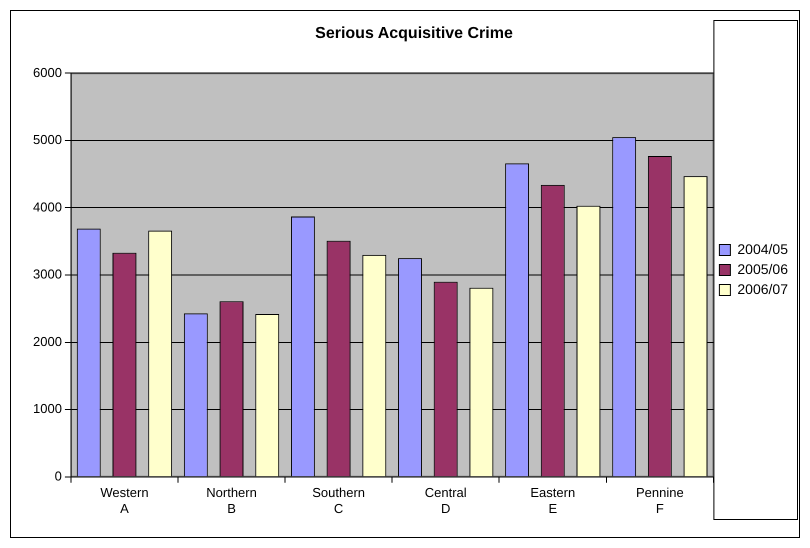 This screenshot has height=548, width=810. Describe the element at coordinates (47, 274) in the screenshot. I see `y-tick-label: 3000` at that location.